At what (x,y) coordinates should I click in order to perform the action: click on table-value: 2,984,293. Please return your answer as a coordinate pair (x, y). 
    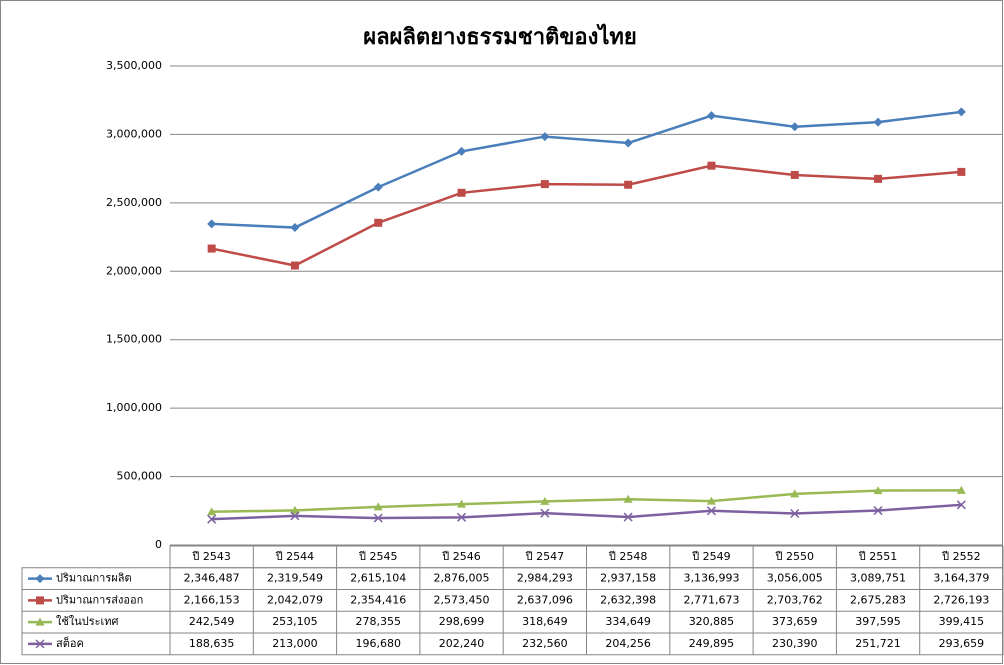
    Looking at the image, I should click on (545, 578).